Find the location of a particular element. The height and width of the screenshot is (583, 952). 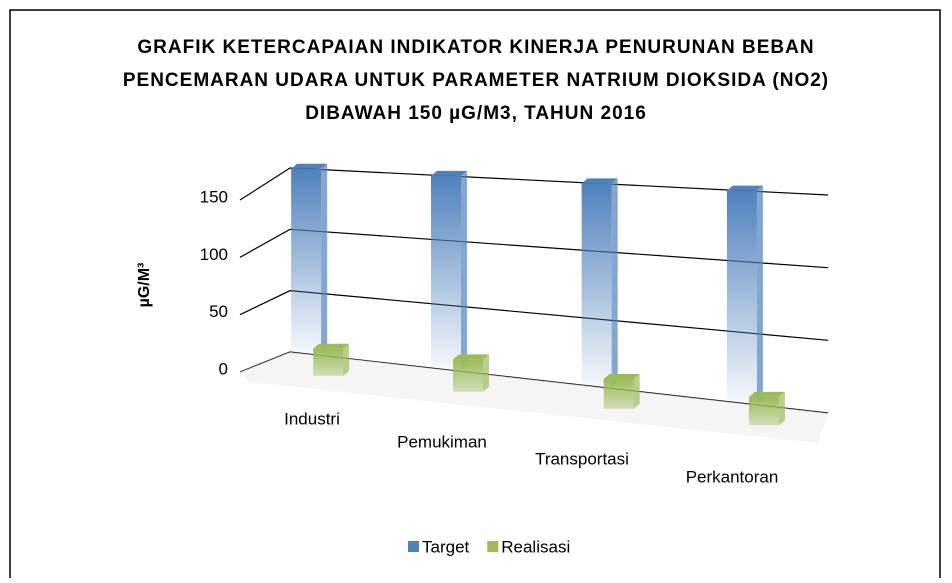

legend-label: Realisasi is located at coordinates (535, 546).